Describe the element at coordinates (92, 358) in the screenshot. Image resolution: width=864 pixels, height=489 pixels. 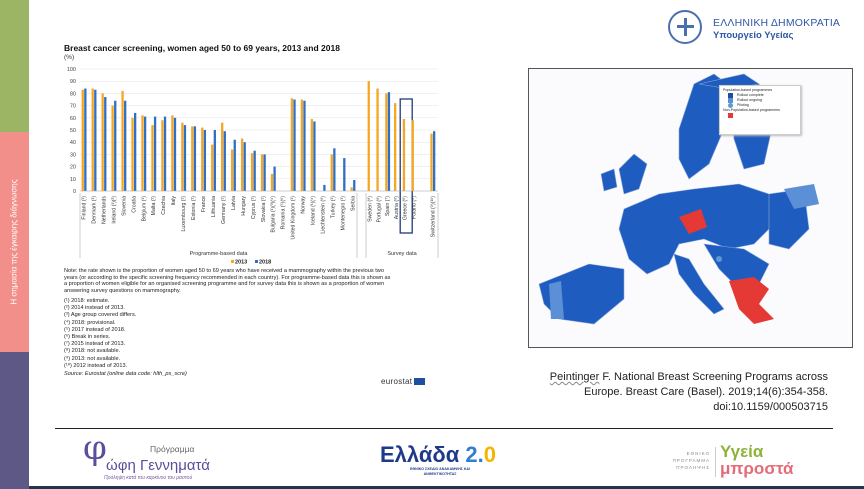
I see `footnote: (⁹) 2013: not available.` at that location.